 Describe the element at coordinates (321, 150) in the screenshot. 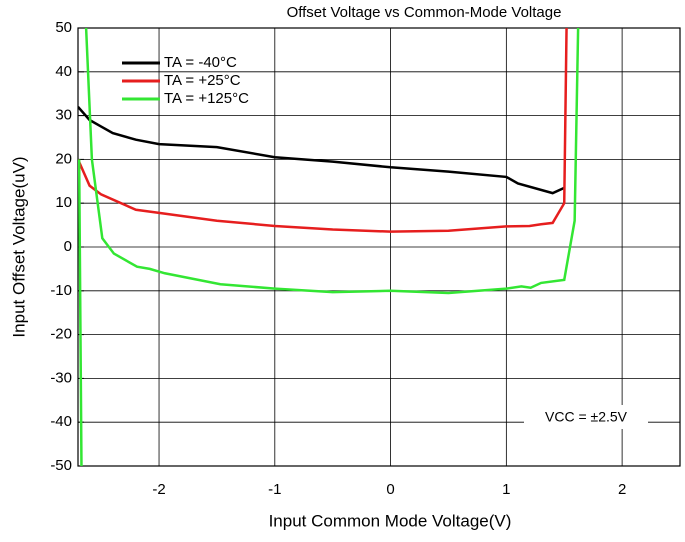

I see `series-line` at that location.